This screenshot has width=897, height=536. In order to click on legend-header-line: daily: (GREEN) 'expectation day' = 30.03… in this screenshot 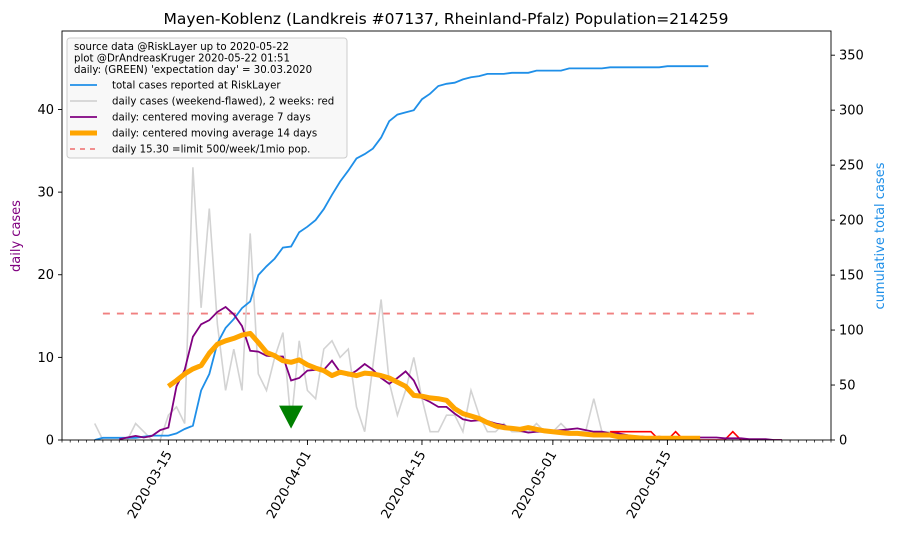, I will do `click(193, 70)`.